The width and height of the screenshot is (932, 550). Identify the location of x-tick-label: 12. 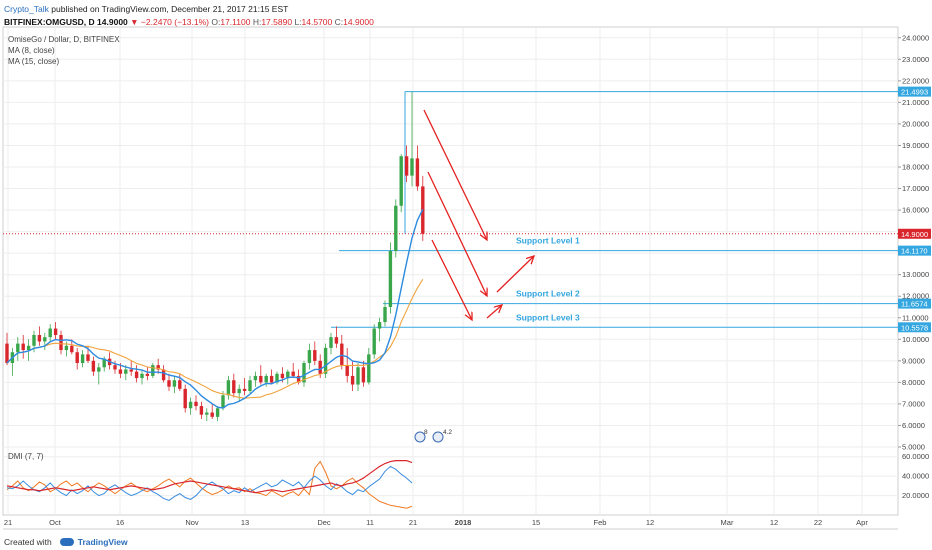
(774, 522).